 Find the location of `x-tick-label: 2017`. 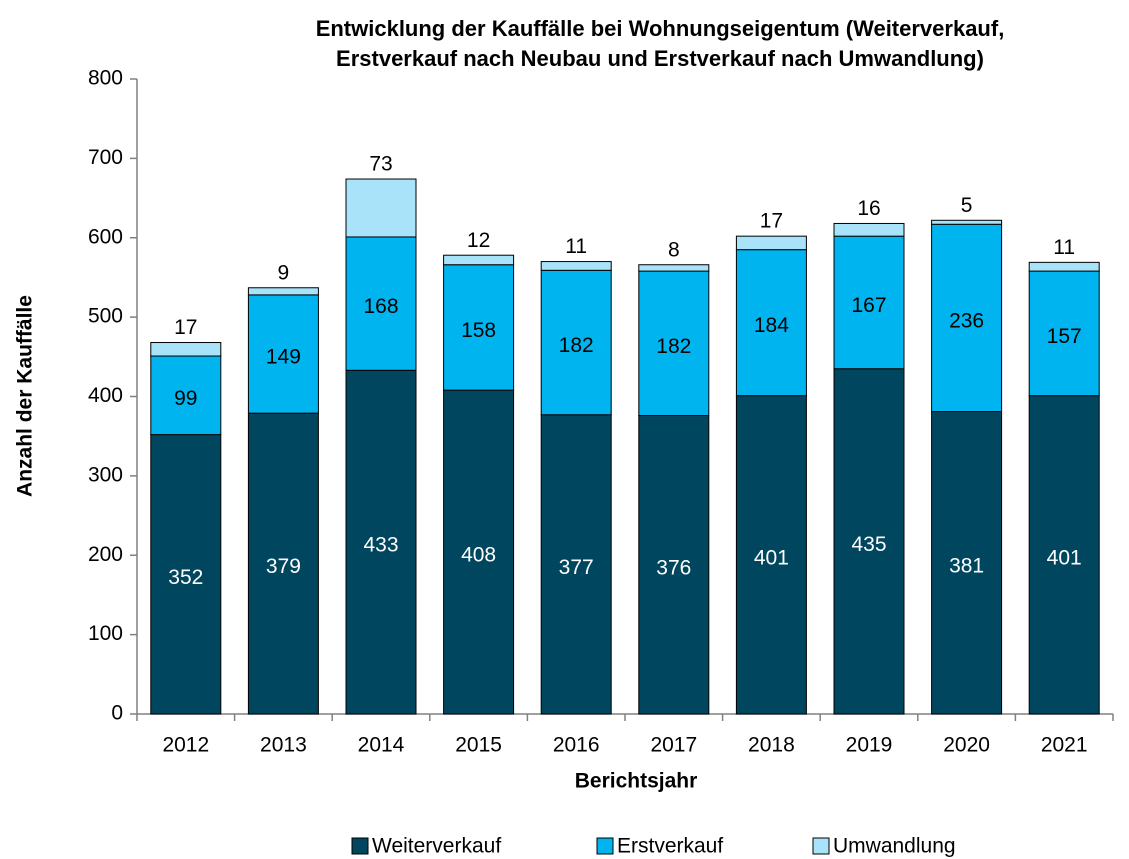

x-tick-label: 2017 is located at coordinates (673, 745).